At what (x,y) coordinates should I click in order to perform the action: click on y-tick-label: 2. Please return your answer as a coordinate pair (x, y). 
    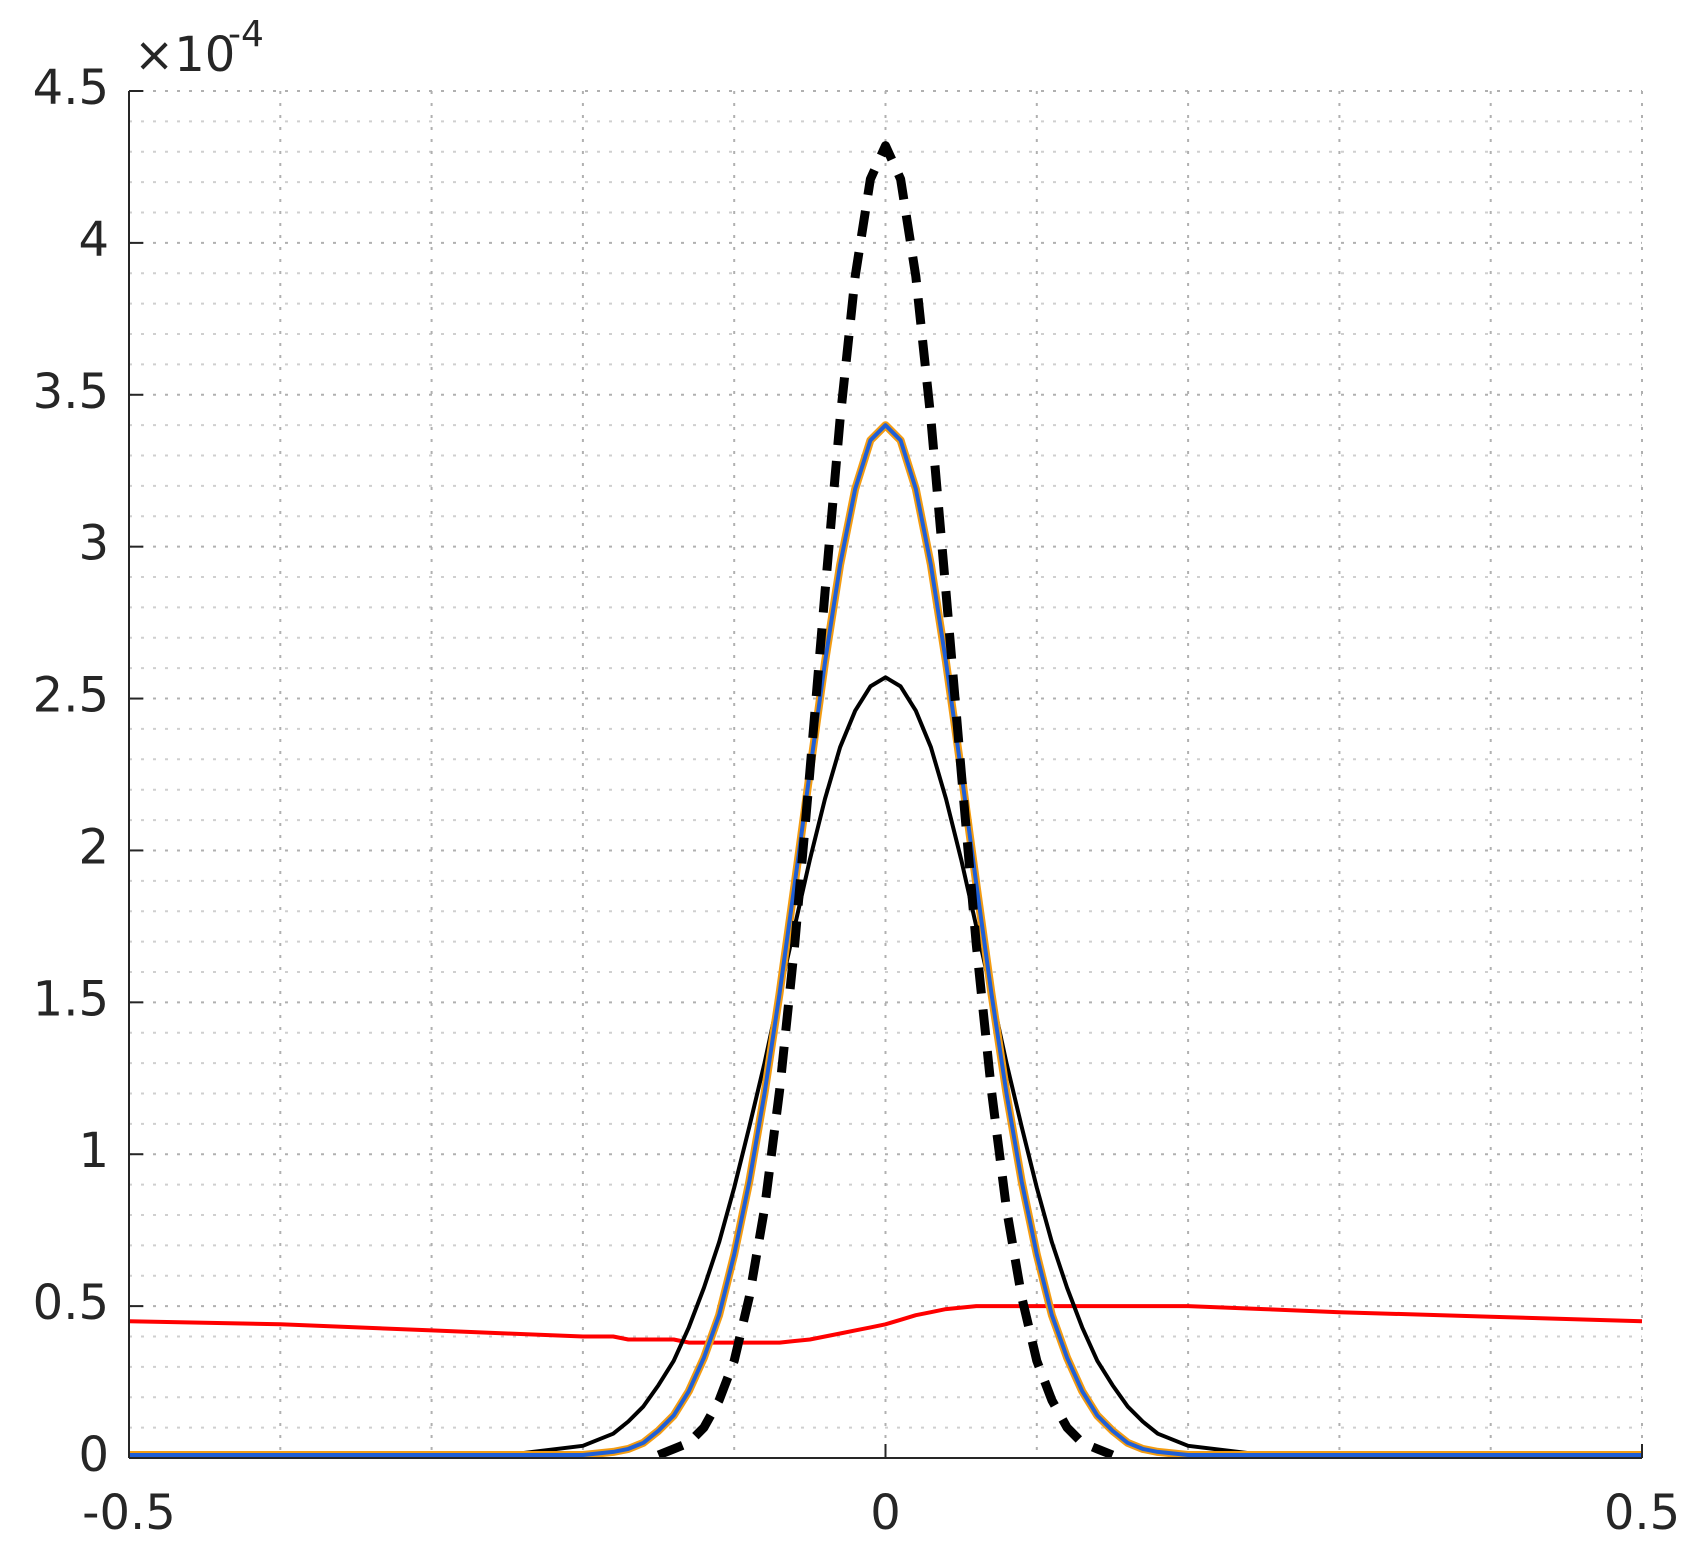
    Looking at the image, I should click on (93, 847).